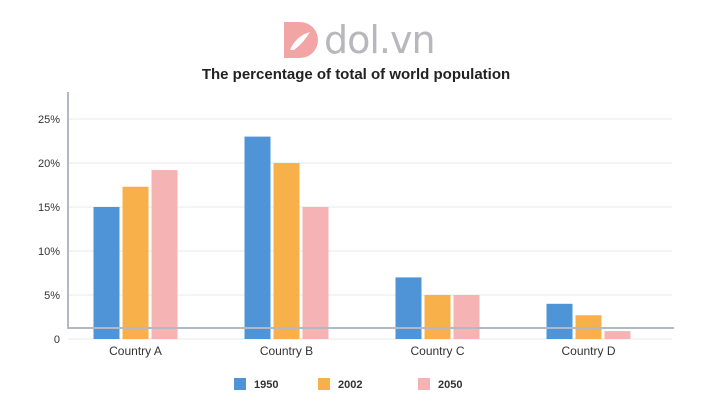 This screenshot has width=712, height=401. I want to click on bar-2050-country-c, so click(466, 317).